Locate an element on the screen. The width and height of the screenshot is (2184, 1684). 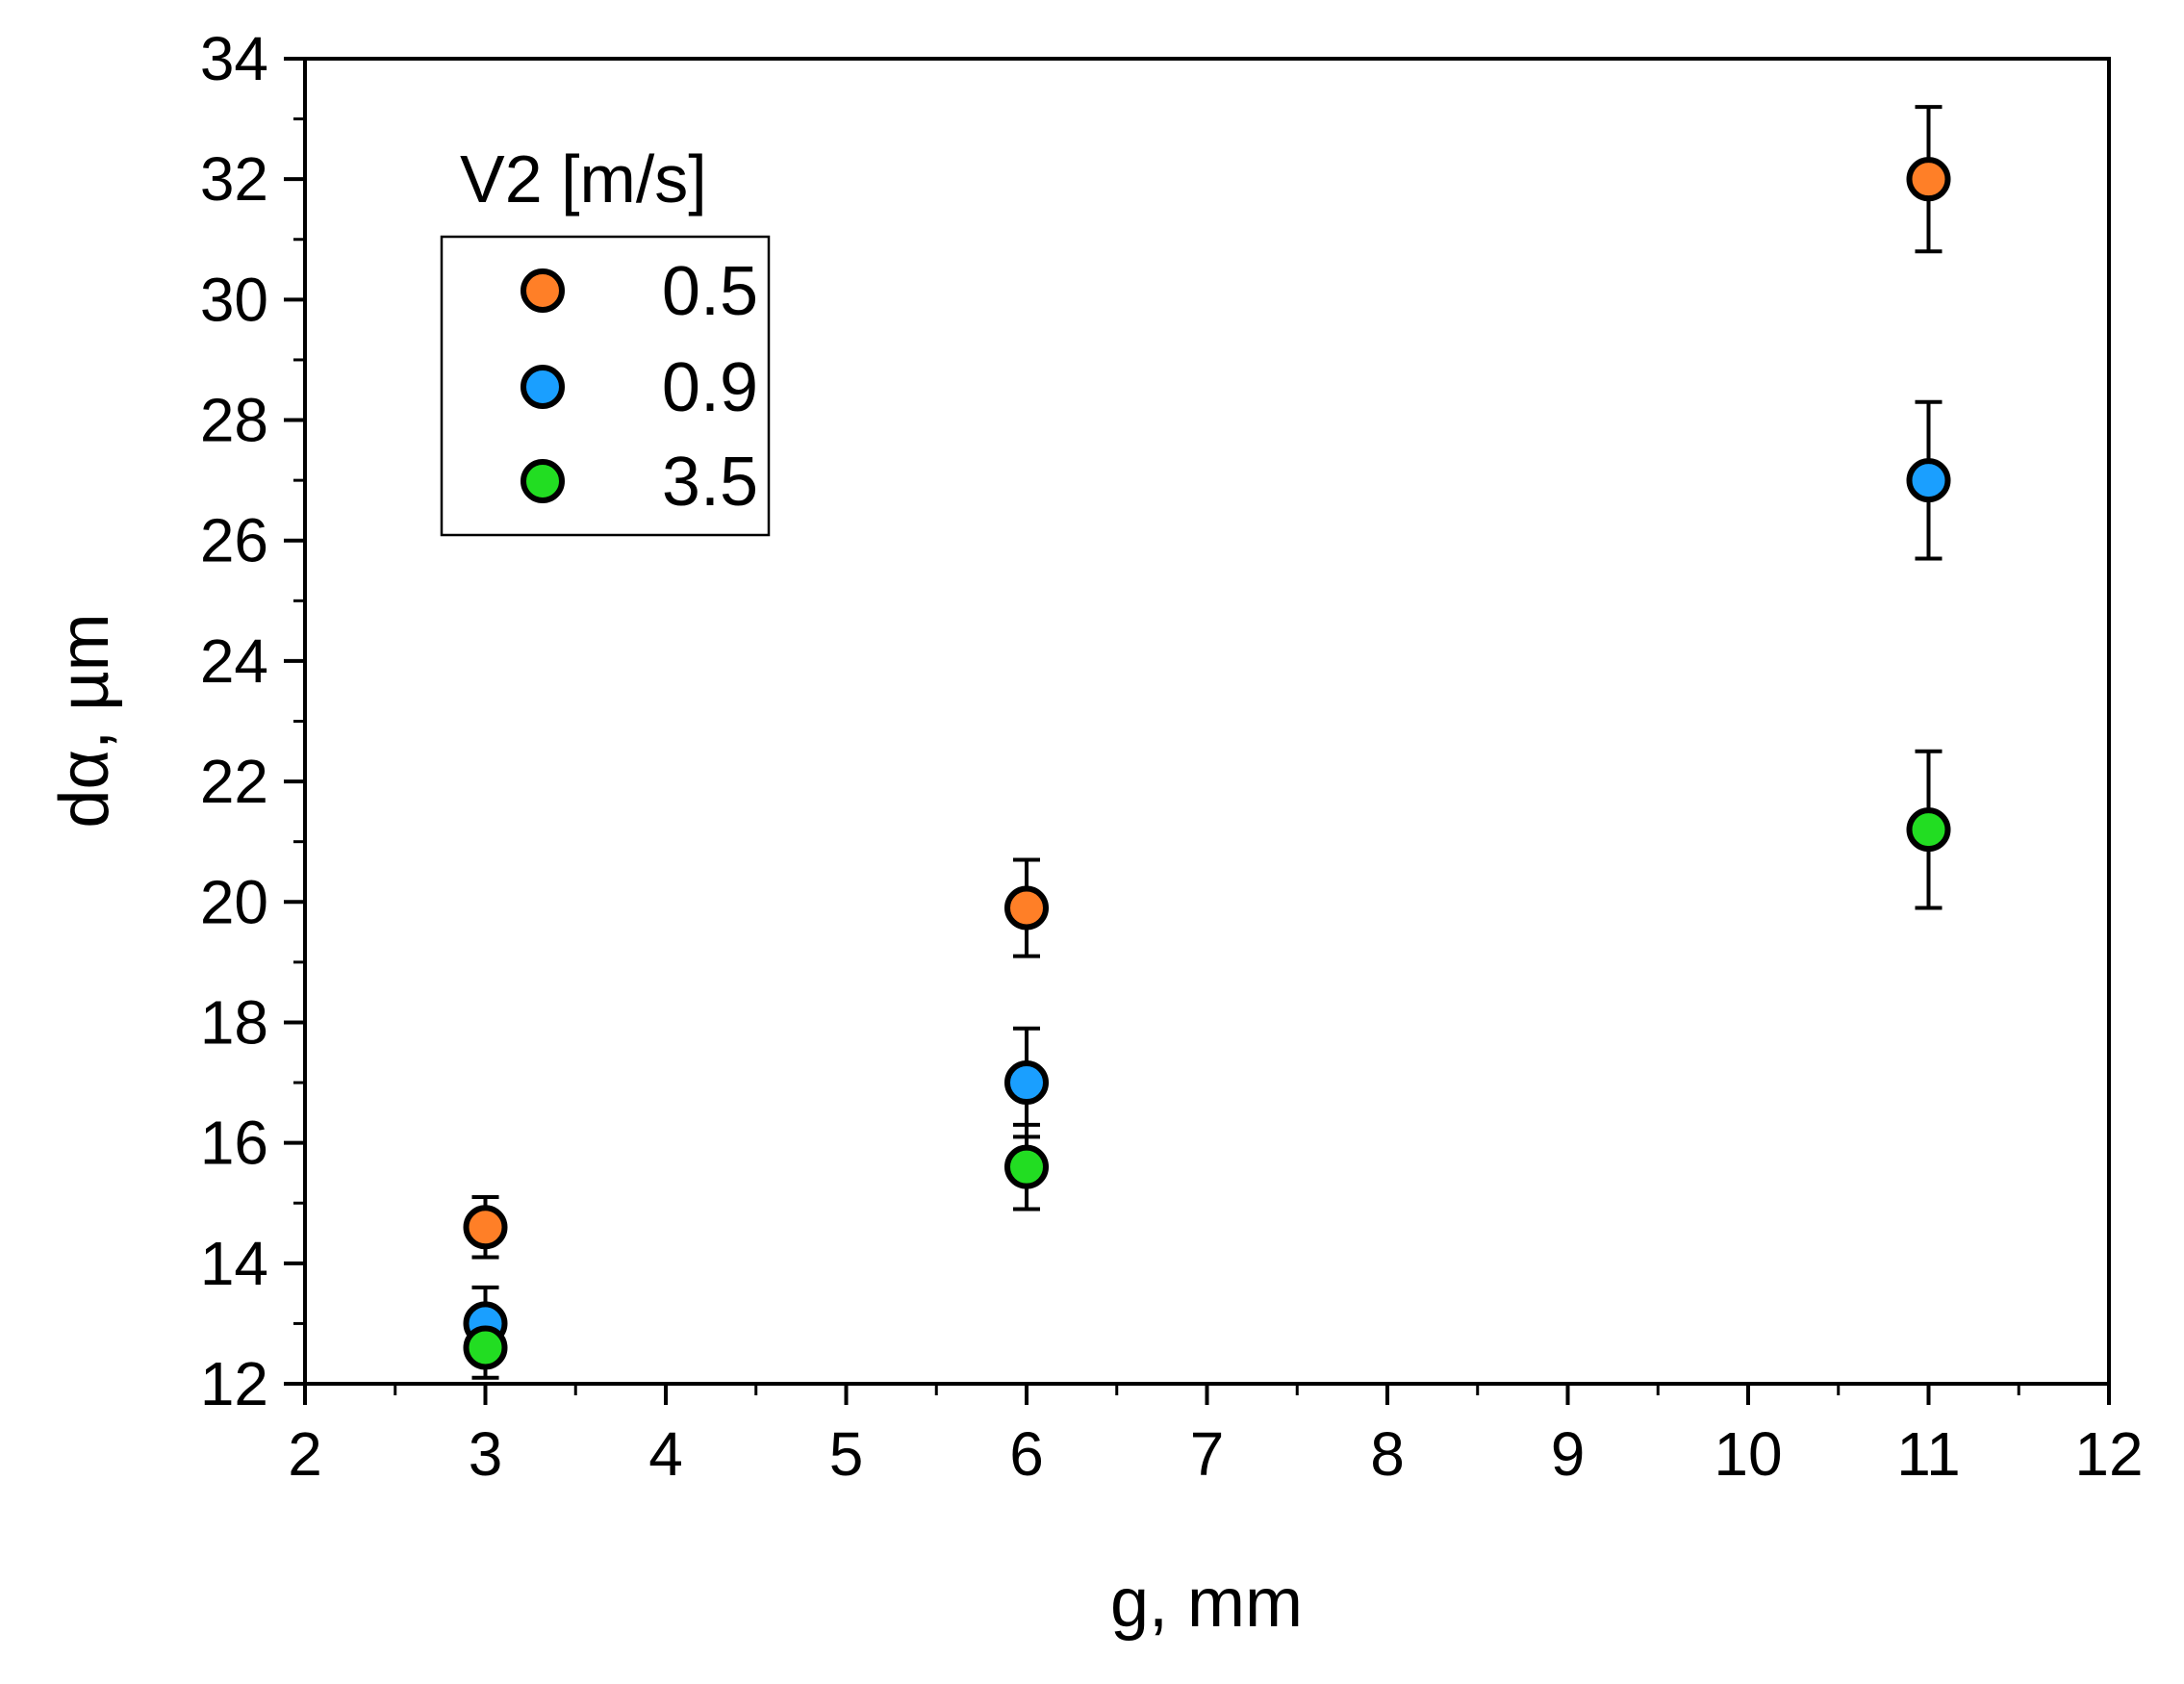
y-tick-label-16: 16 is located at coordinates (234, 1144).